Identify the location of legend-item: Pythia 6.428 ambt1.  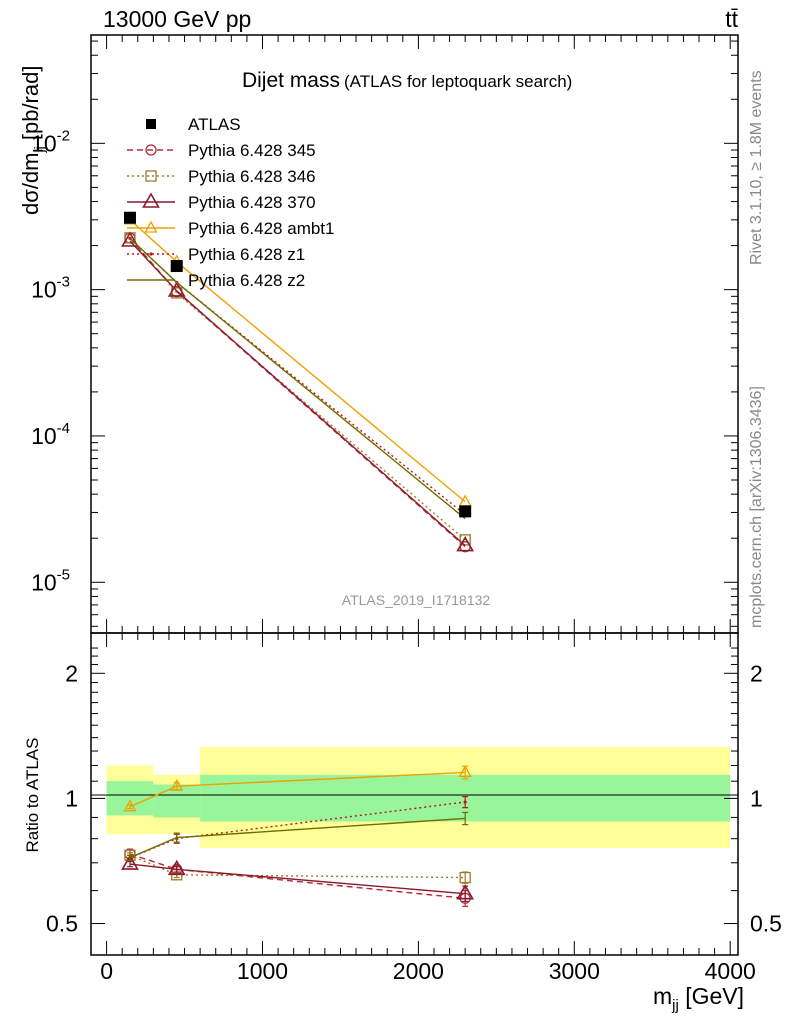
(230, 228).